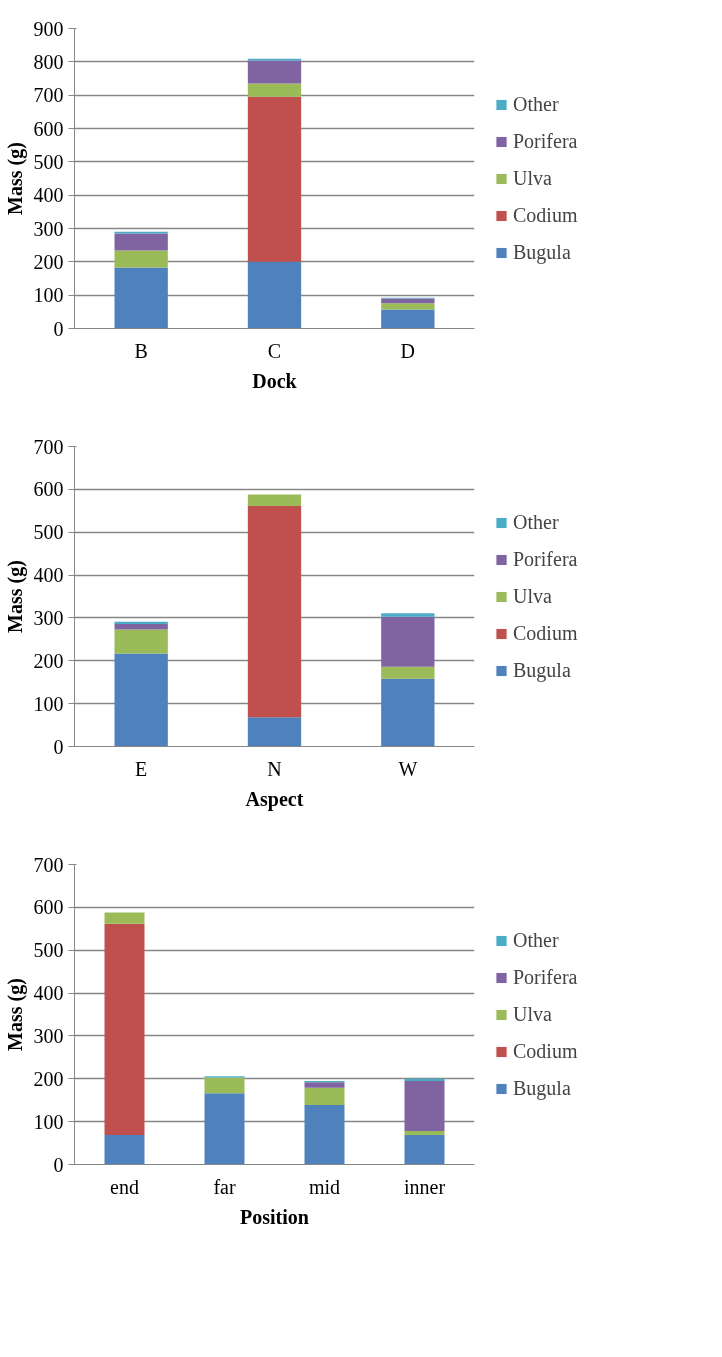 The image size is (722, 1357). Describe the element at coordinates (48, 61) in the screenshot. I see `y-tick-label: 800` at that location.